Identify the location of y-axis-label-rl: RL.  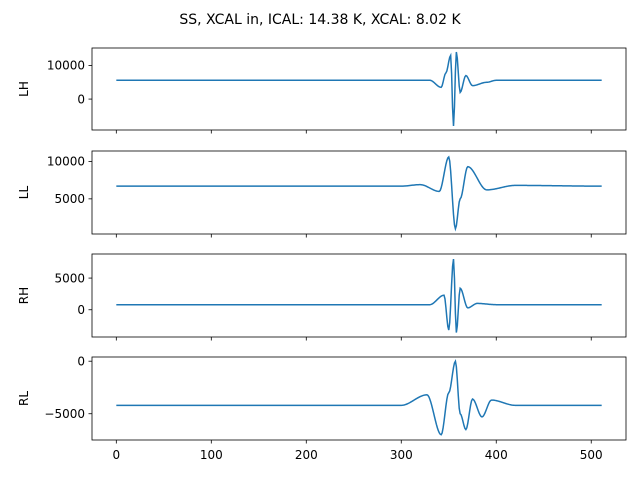
(24, 398).